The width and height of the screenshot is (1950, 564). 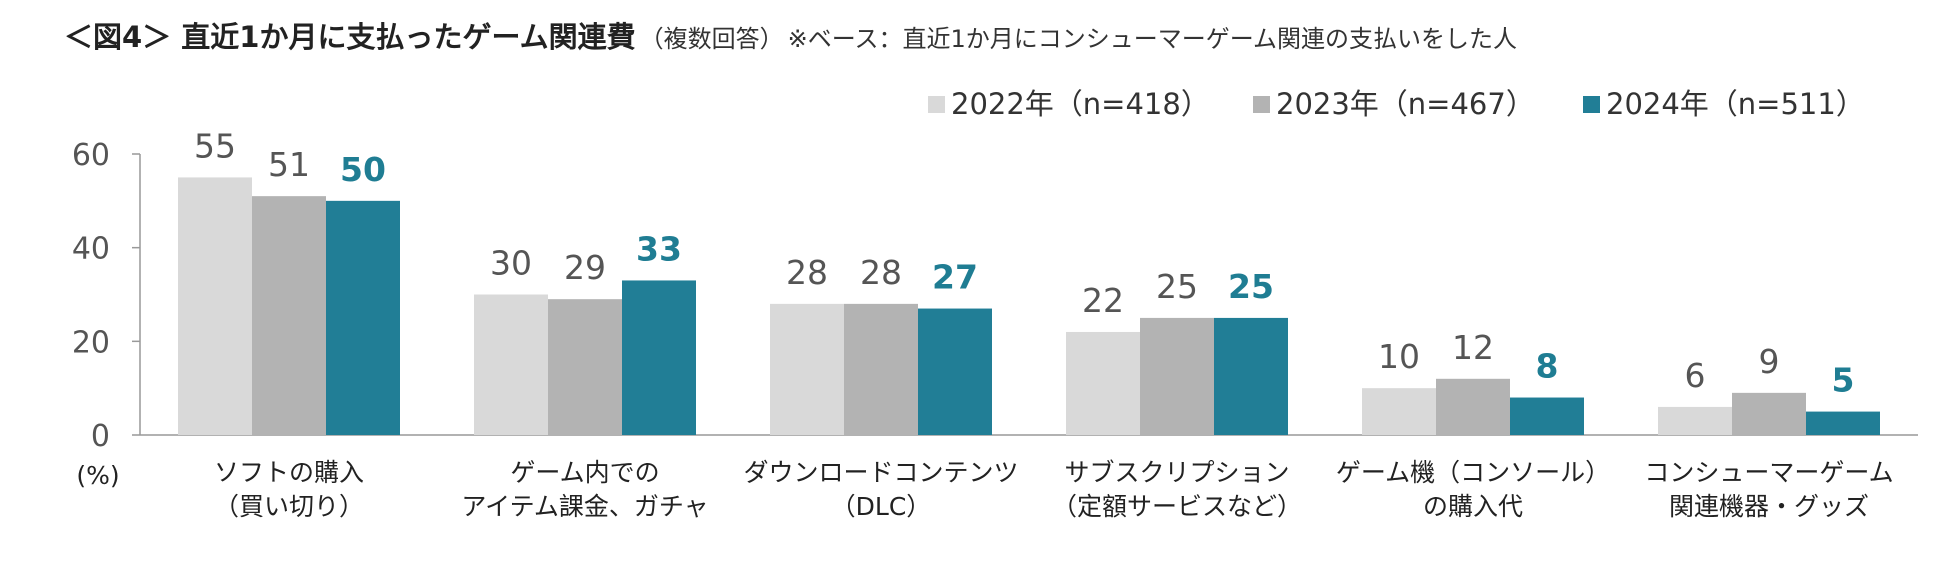 What do you see at coordinates (1473, 506) in the screenshot?
I see `x-category-label: の購入代` at bounding box center [1473, 506].